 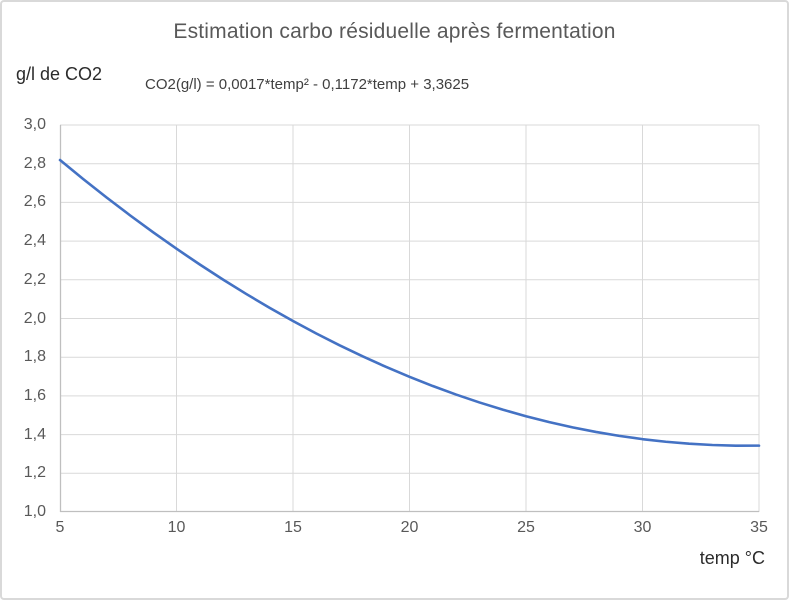 I want to click on x-tick-label: 30, so click(x=642, y=527).